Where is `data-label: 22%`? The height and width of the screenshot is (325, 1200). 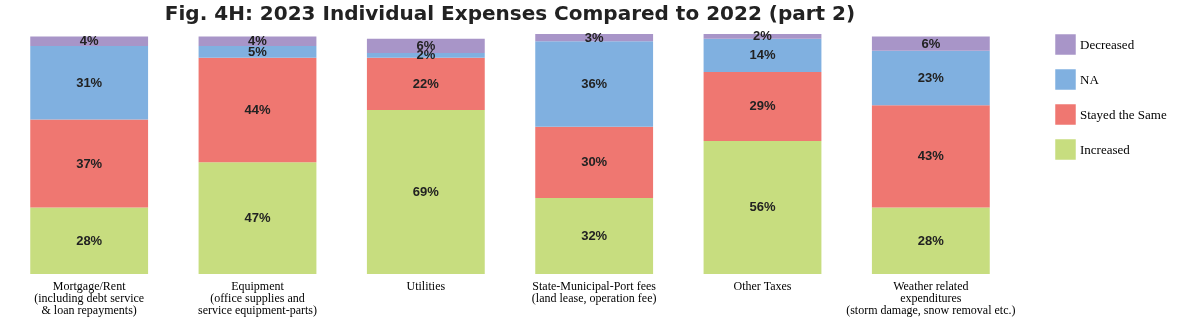 data-label: 22% is located at coordinates (426, 83).